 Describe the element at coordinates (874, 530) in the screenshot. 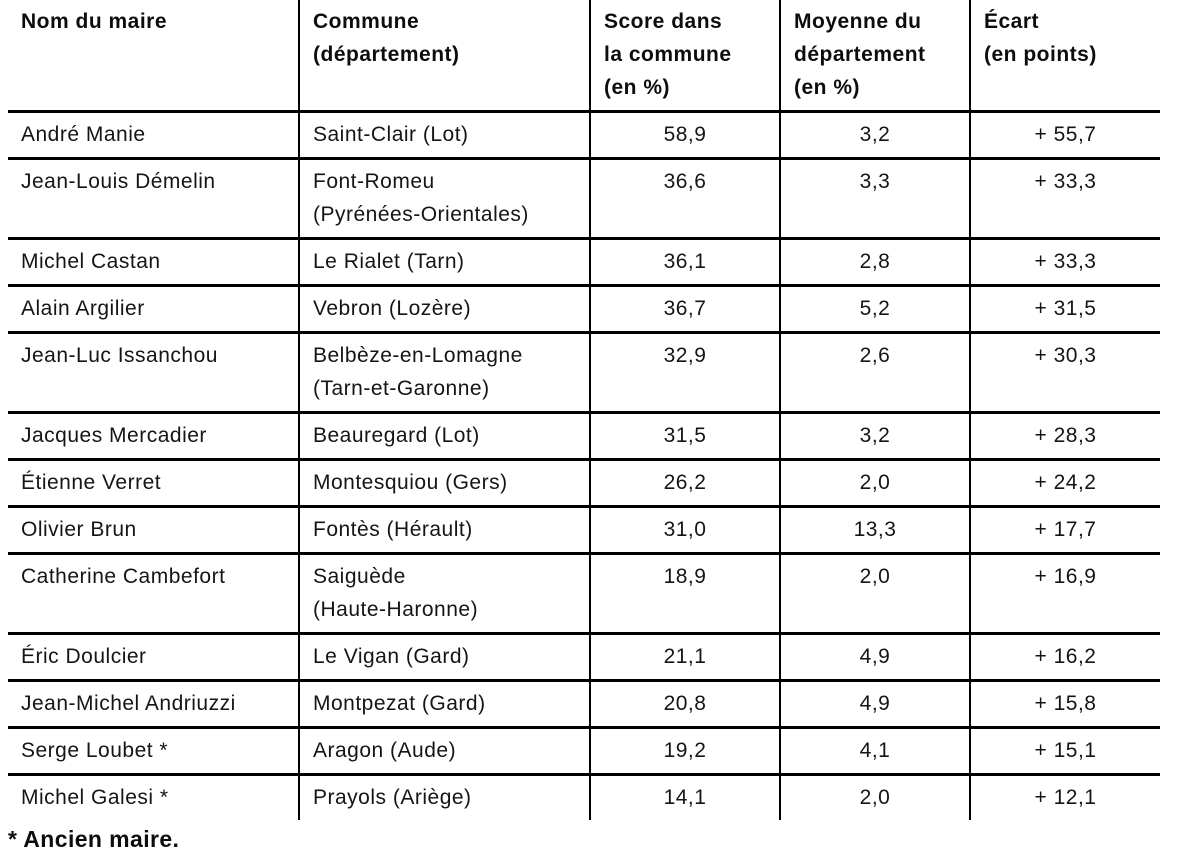

I see `department-average-cell: 13,3` at that location.